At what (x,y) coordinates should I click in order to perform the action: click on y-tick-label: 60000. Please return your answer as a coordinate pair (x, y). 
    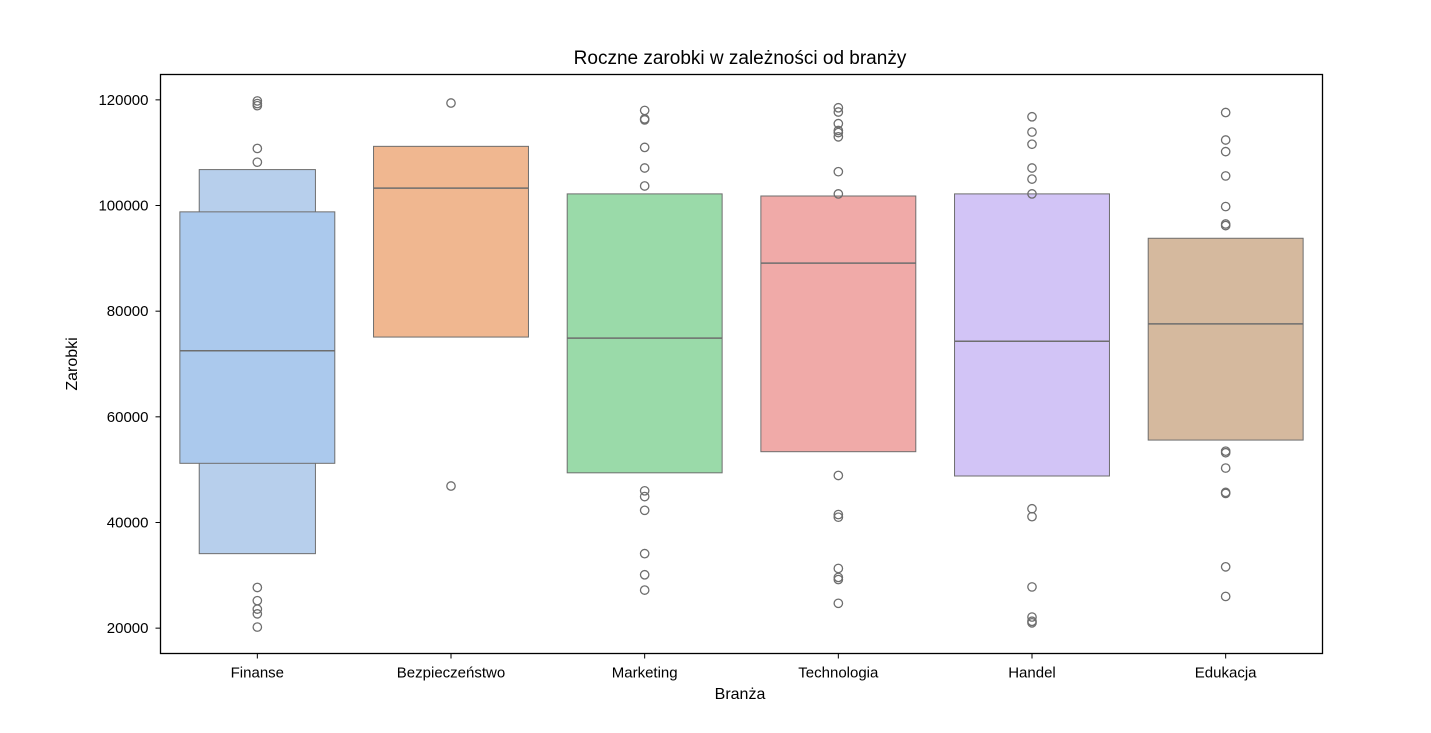
    Looking at the image, I should click on (128, 417).